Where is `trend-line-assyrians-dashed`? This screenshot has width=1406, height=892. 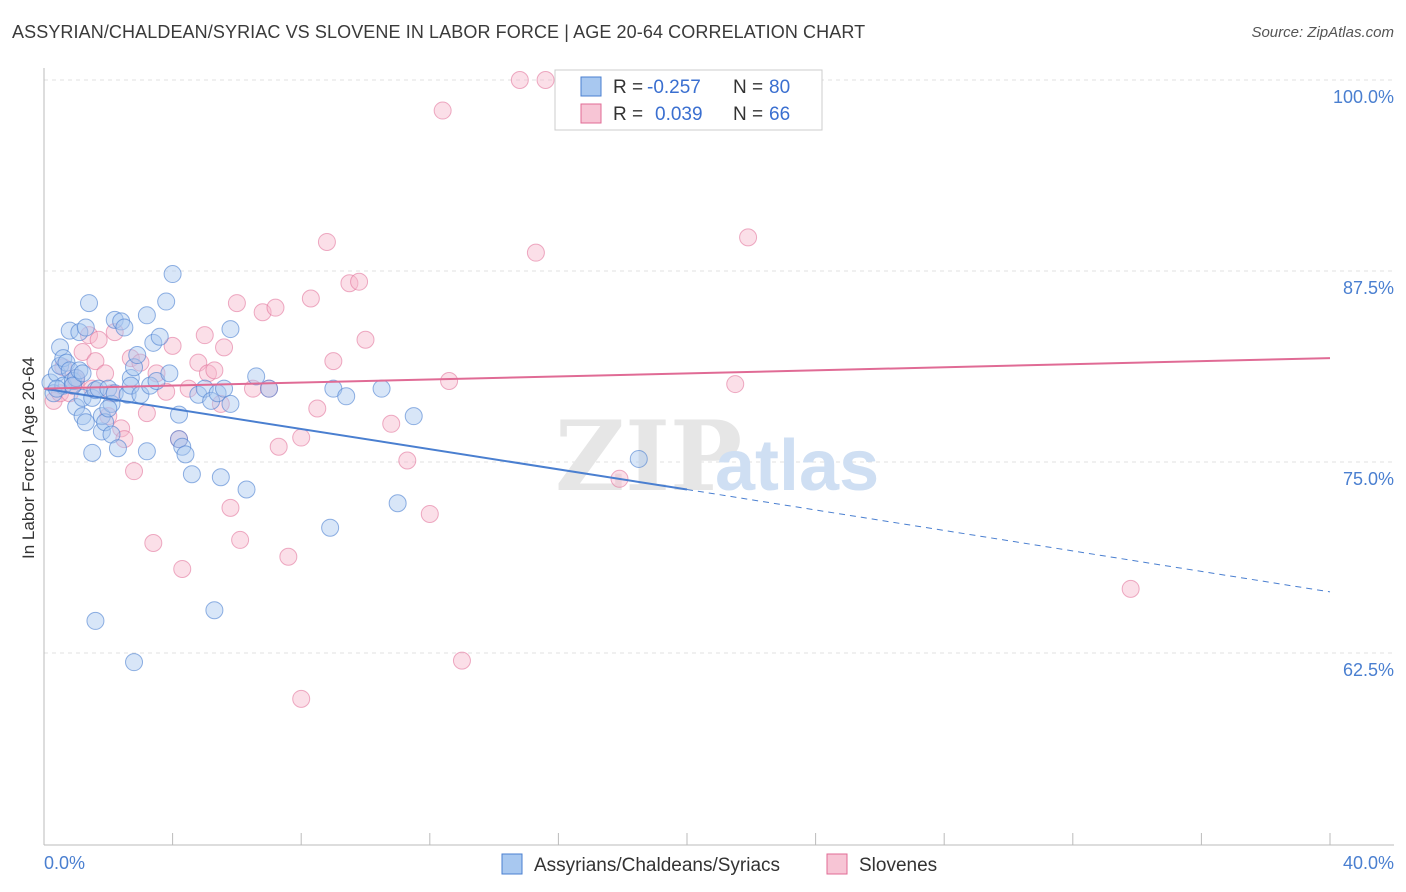 trend-line-assyrians-dashed is located at coordinates (1008, 541).